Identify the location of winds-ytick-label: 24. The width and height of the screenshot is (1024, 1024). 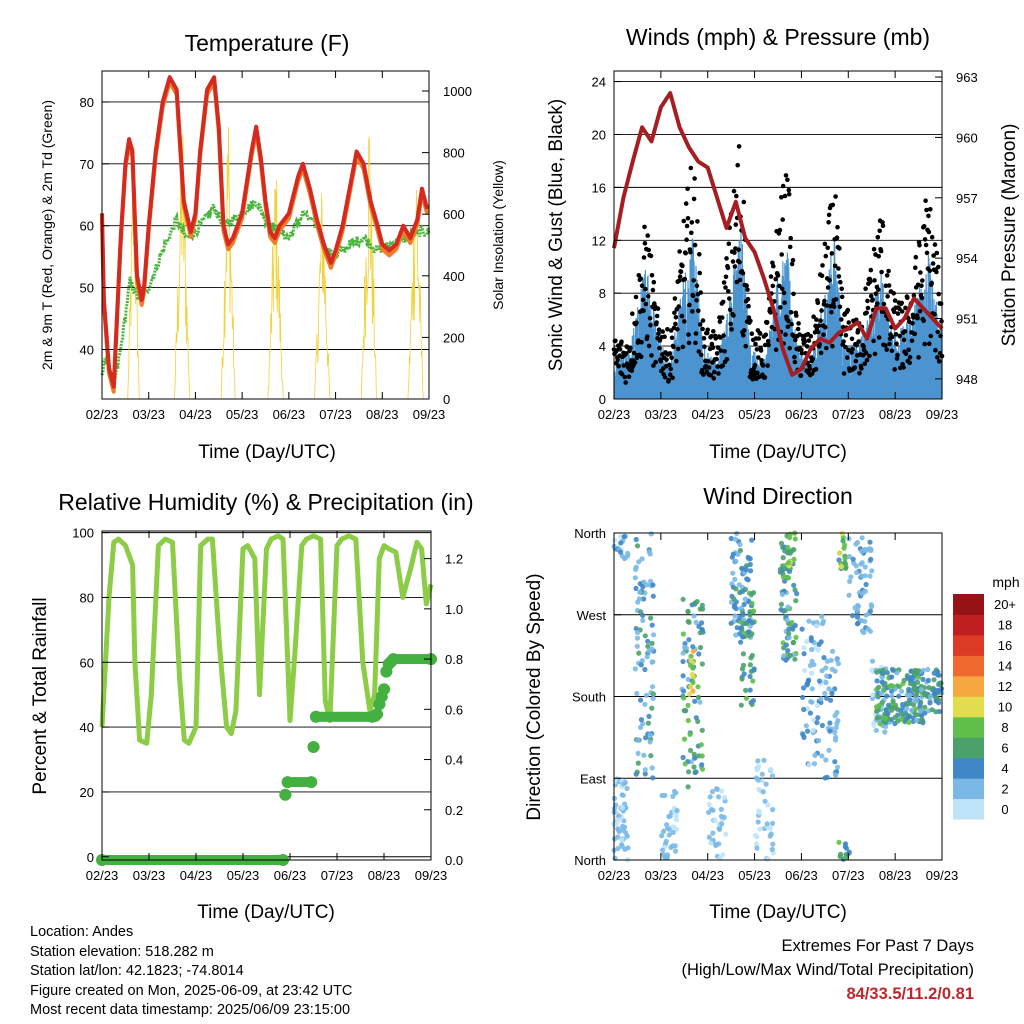
(599, 82).